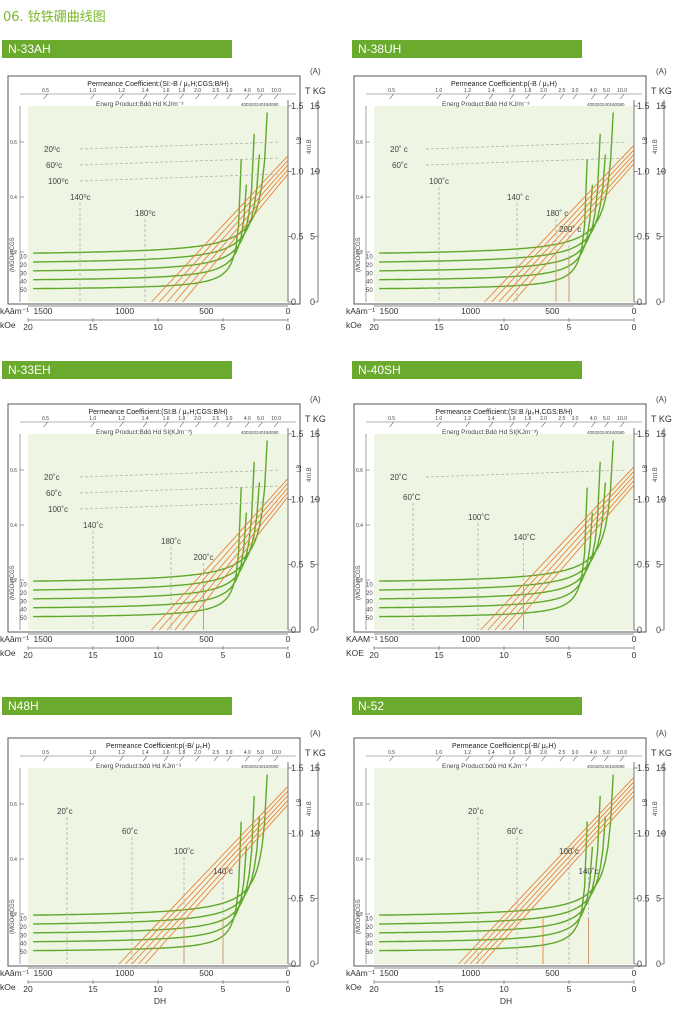  I want to click on kg-tick-label: 10, so click(315, 499).